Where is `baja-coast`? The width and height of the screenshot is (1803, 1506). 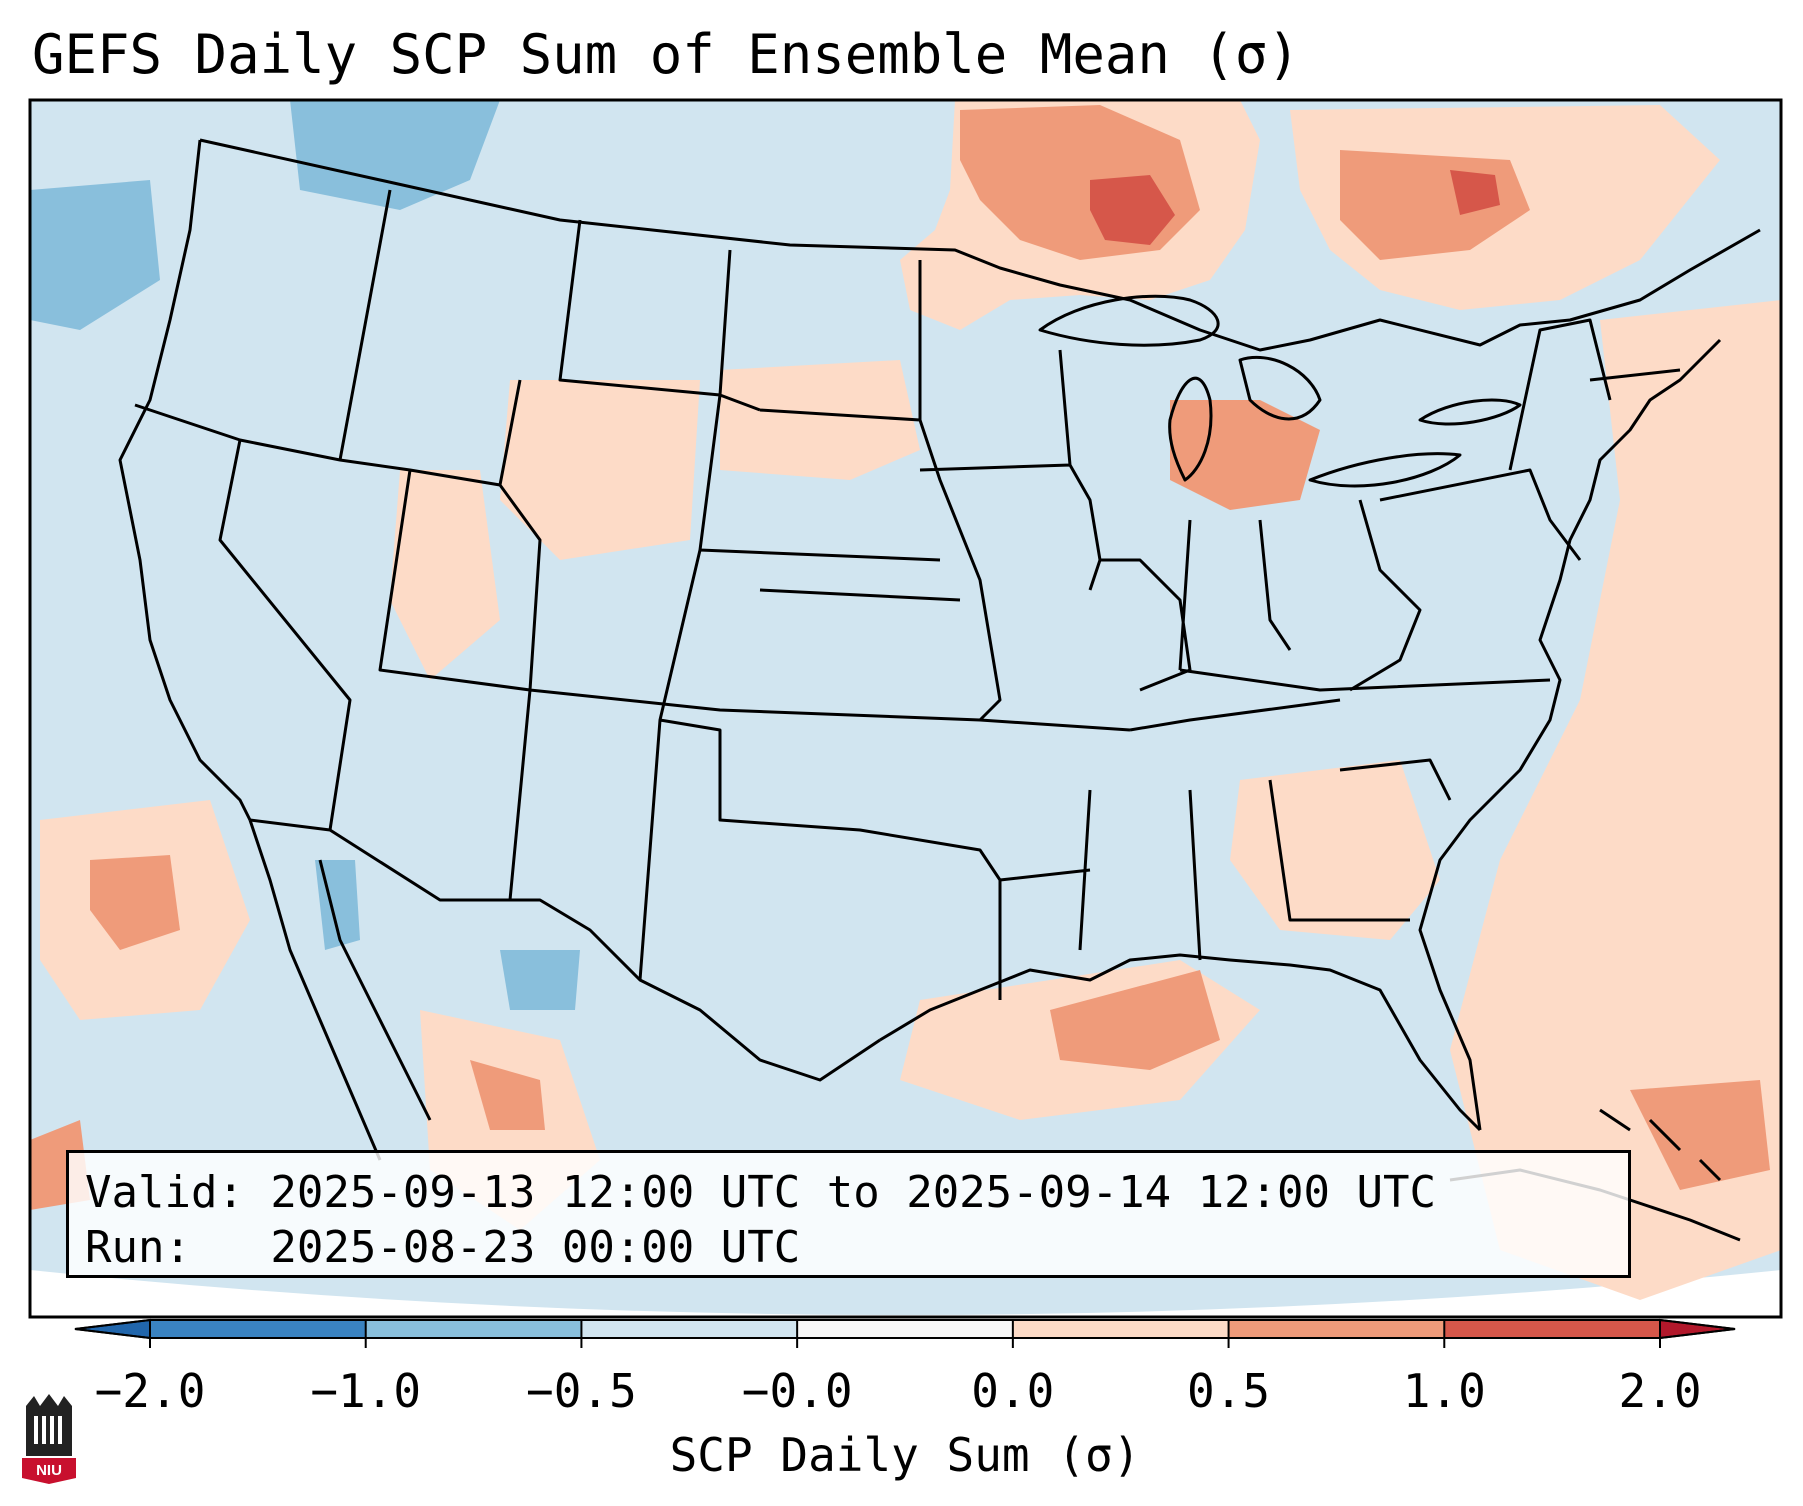 baja-coast is located at coordinates (315, 990).